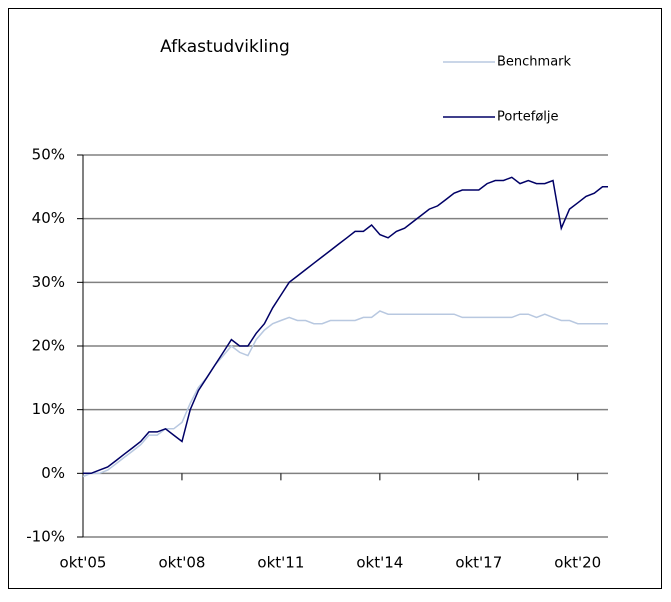 This screenshot has width=671, height=602. What do you see at coordinates (48, 409) in the screenshot?
I see `y-tick-label: 10%` at bounding box center [48, 409].